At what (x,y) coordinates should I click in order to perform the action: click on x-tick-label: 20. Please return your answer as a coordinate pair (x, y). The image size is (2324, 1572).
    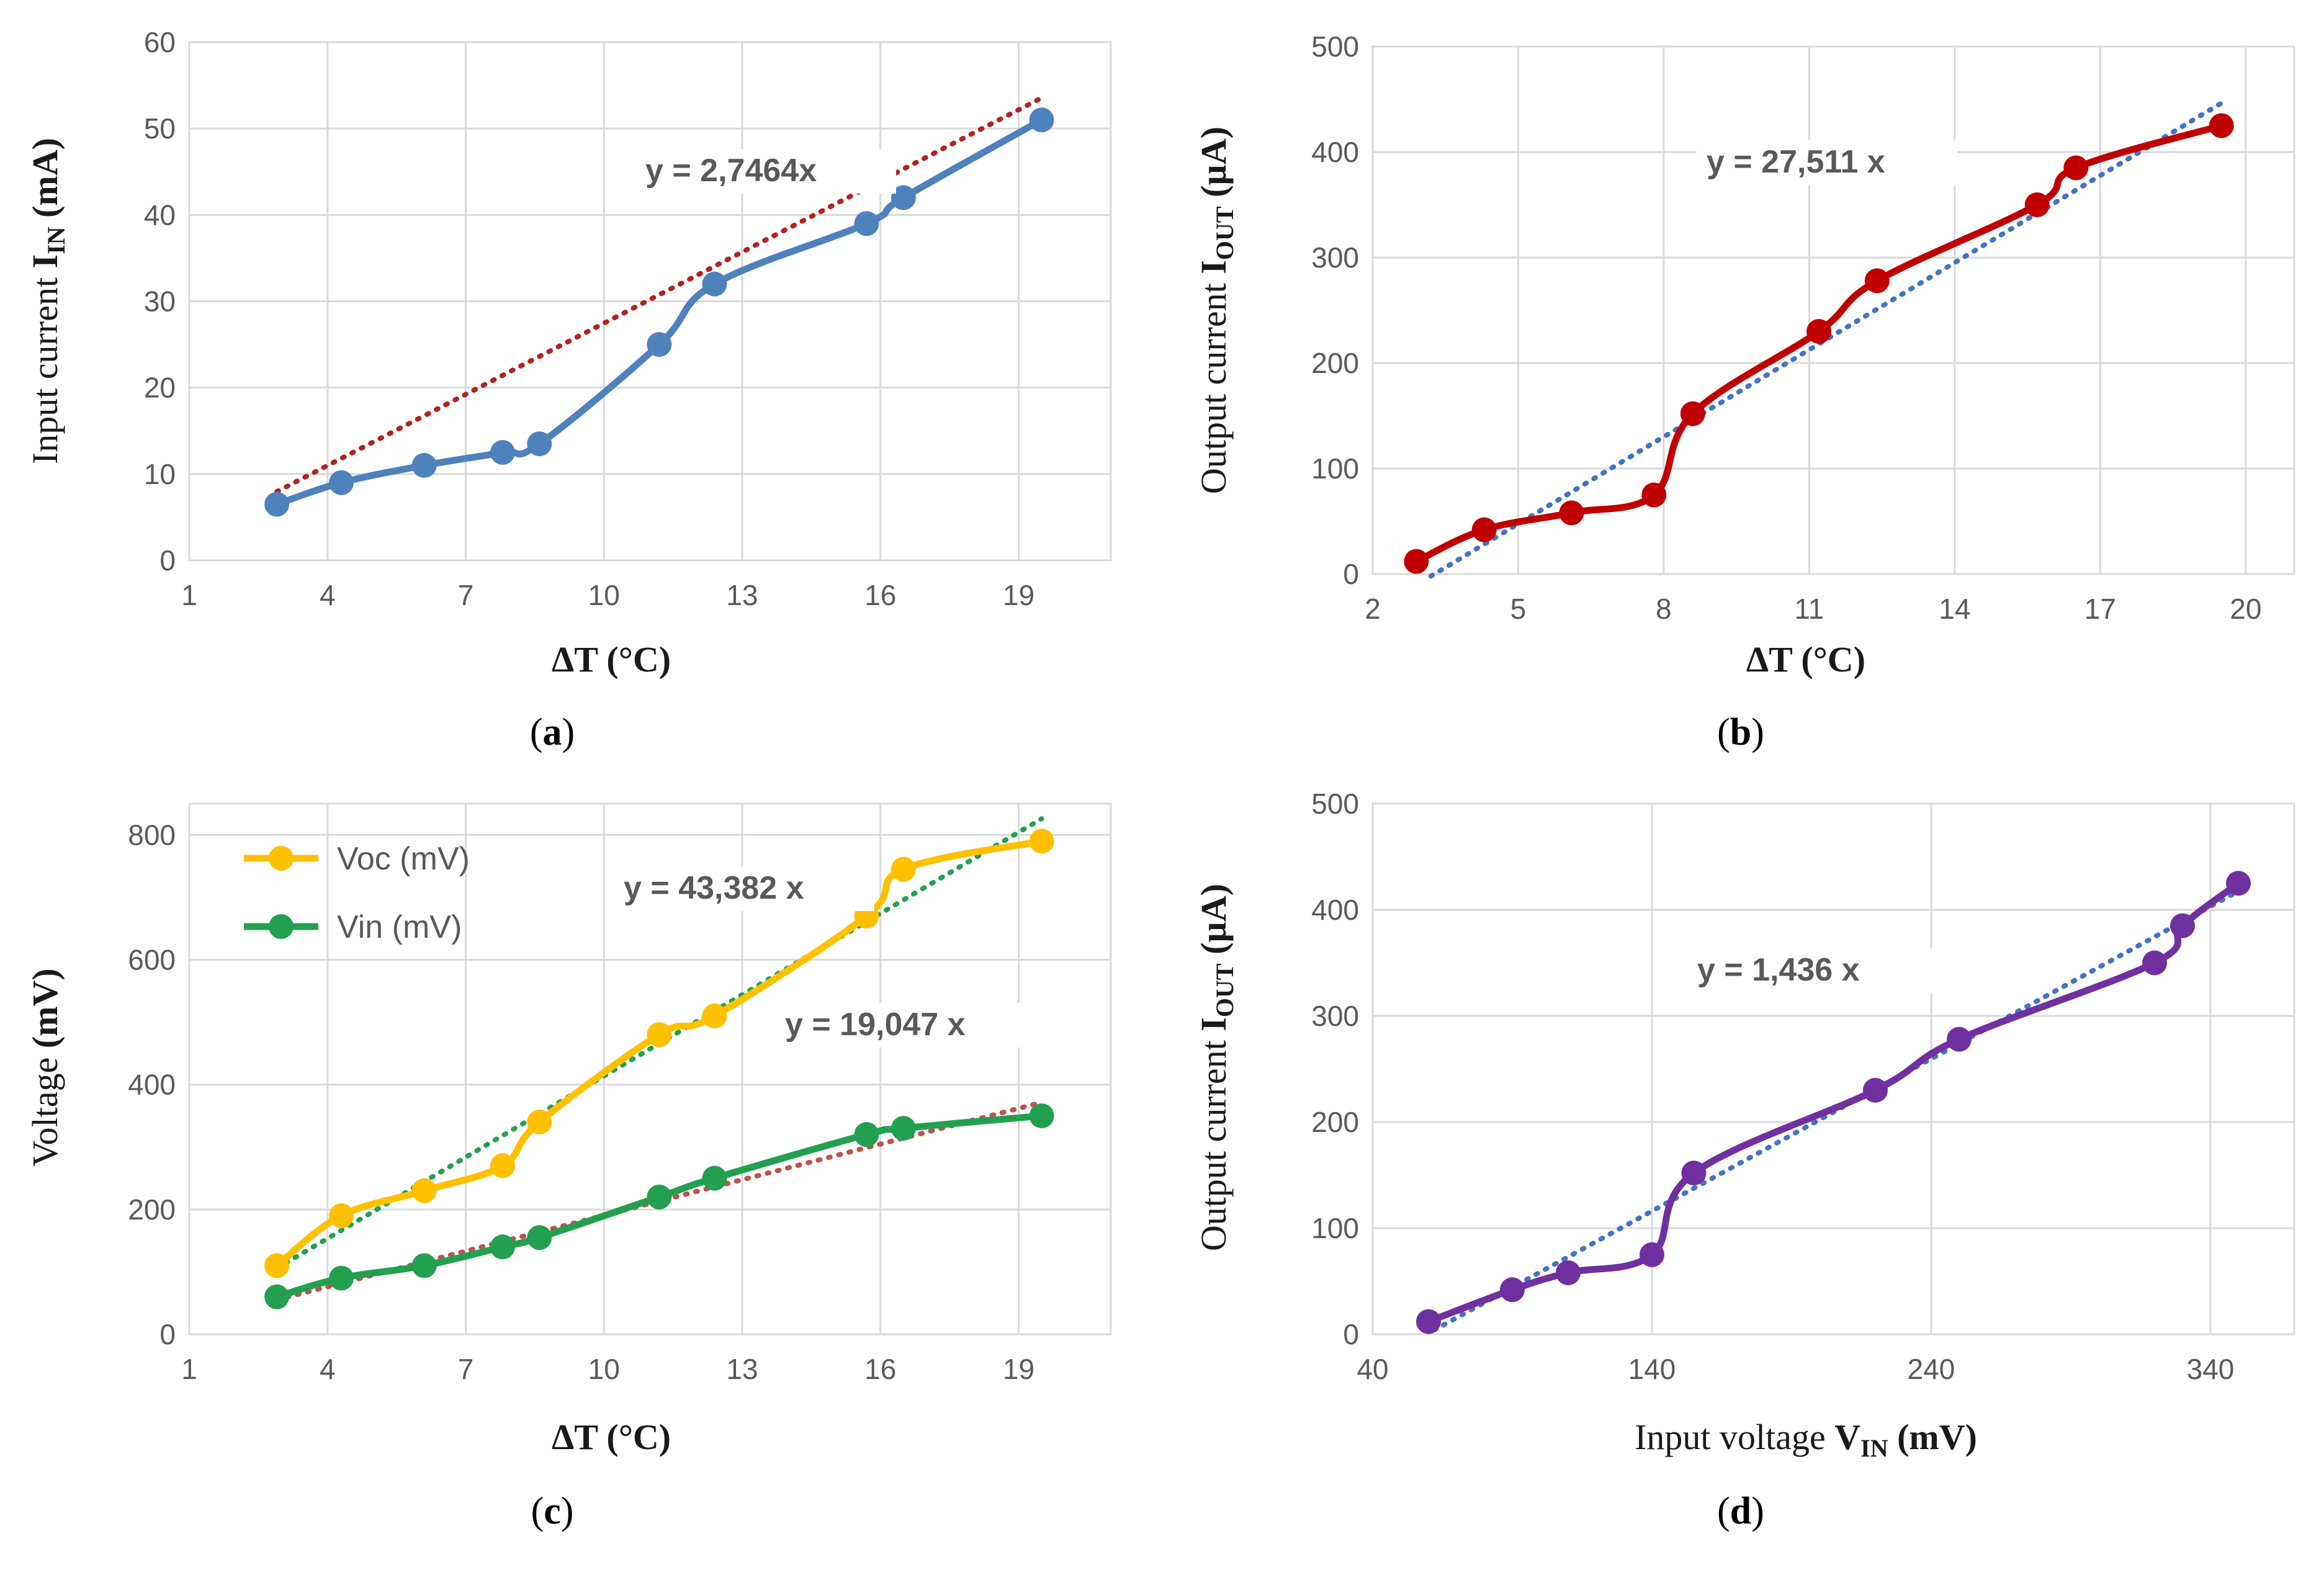
    Looking at the image, I should click on (2245, 609).